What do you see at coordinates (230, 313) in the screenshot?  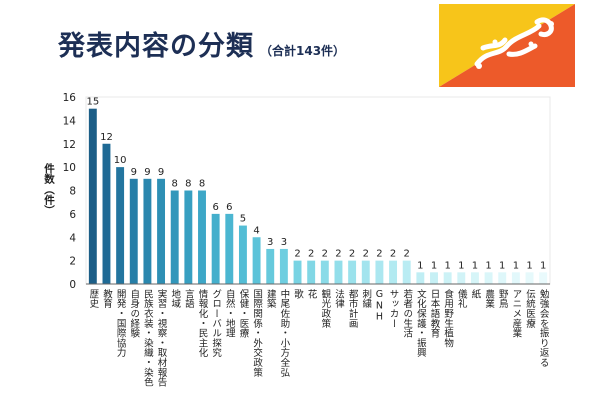 I see `x-tick-label: 自然・地理` at bounding box center [230, 313].